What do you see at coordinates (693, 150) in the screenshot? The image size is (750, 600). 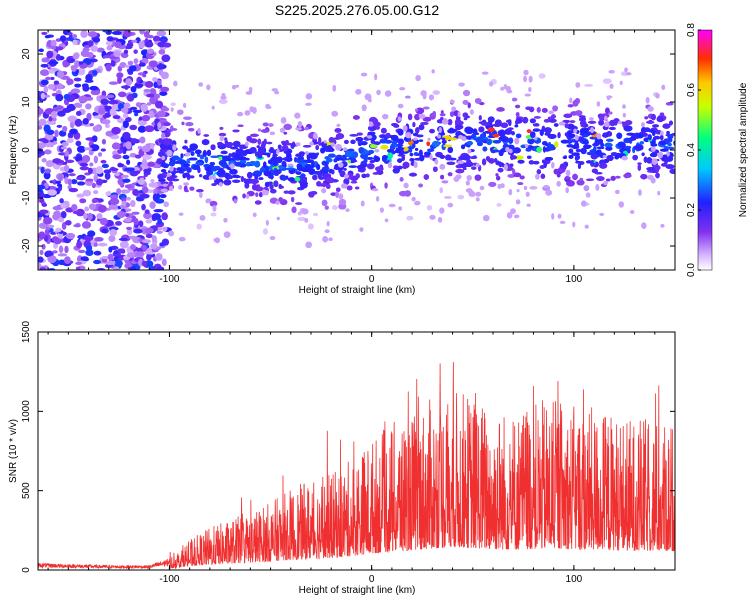 I see `colorbar-ticks: 0.0 0.2 0.4 0.6 0.8` at bounding box center [693, 150].